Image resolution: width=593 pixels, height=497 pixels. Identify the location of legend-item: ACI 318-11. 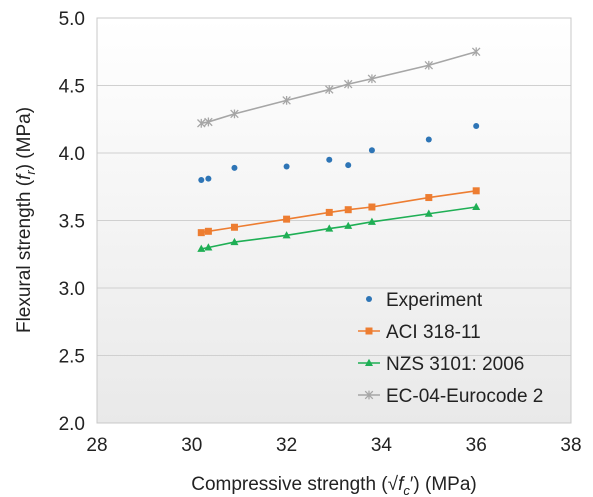
(419, 332).